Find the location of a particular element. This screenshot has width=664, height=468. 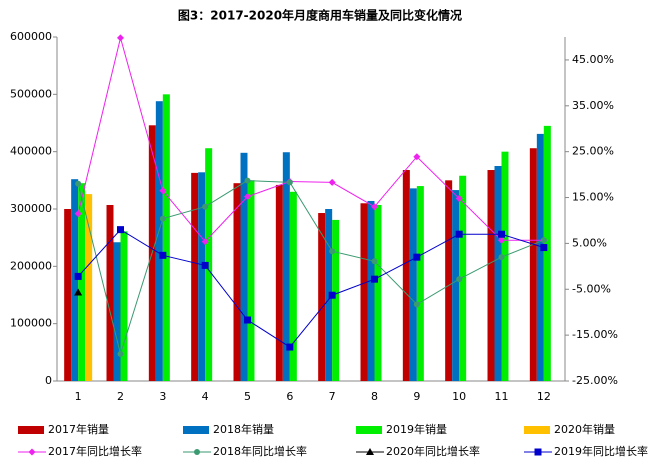

x-tick-label: 1 is located at coordinates (78, 396).